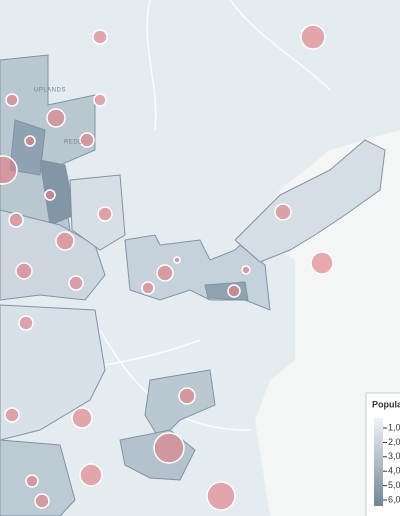  I want to click on legend-title: Popula, so click(386, 404).